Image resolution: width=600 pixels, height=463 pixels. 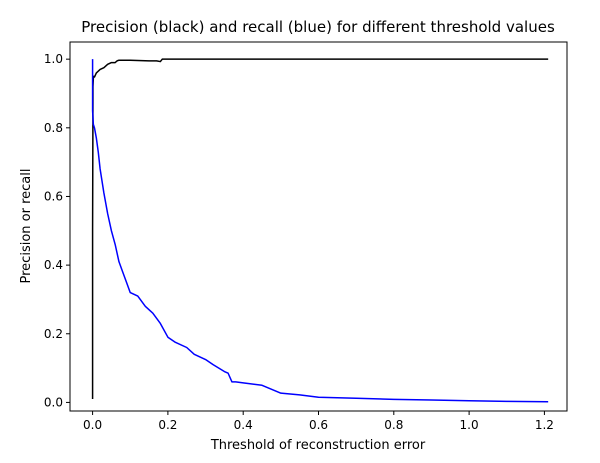 What do you see at coordinates (53, 196) in the screenshot?
I see `y-tick-label: 0.6` at bounding box center [53, 196].